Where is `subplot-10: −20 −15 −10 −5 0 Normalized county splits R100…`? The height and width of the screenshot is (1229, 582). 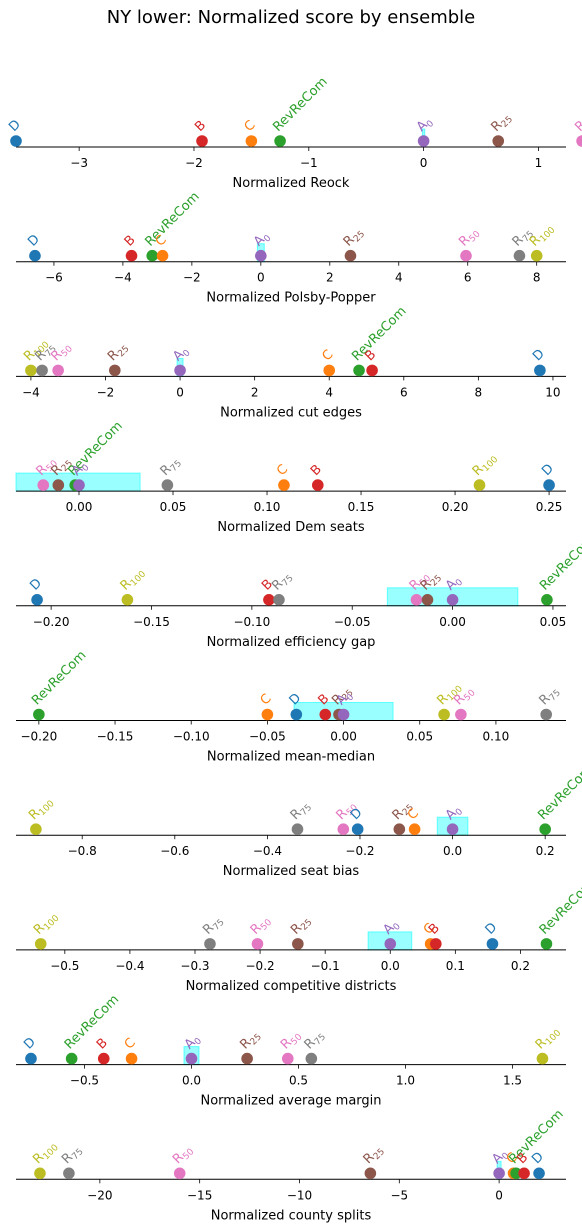
subplot-10: −20 −15 −10 −5 0 Normalized county splits R100… is located at coordinates (291, 1165).